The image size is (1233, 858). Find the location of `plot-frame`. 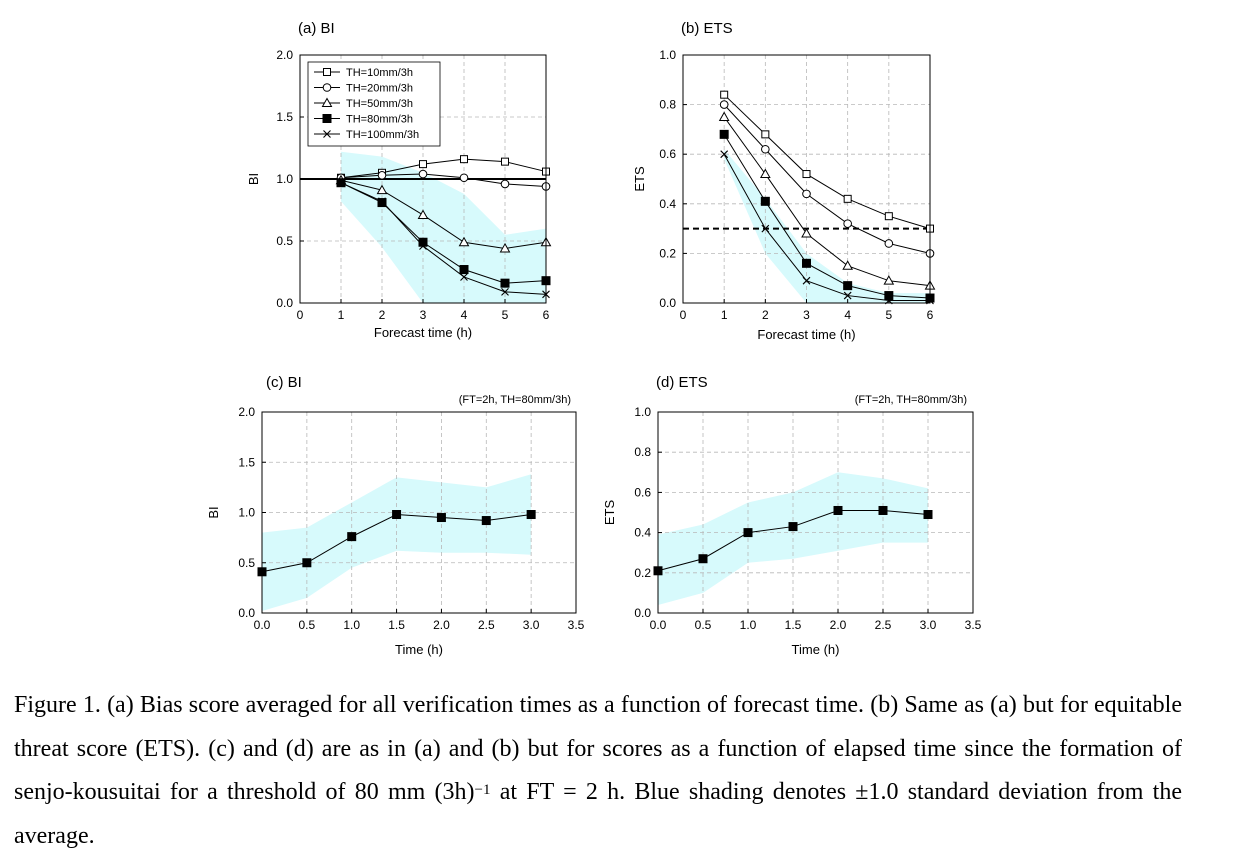

plot-frame is located at coordinates (815, 512).